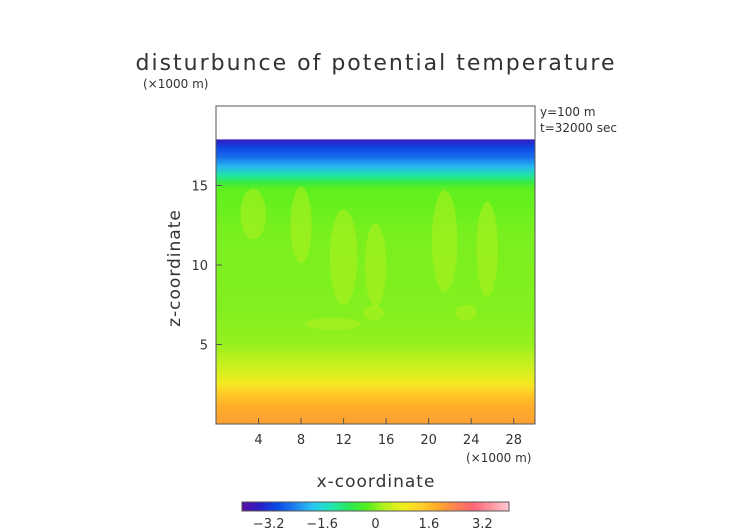 The width and height of the screenshot is (752, 532). I want to click on colorbar-strip, so click(375, 506).